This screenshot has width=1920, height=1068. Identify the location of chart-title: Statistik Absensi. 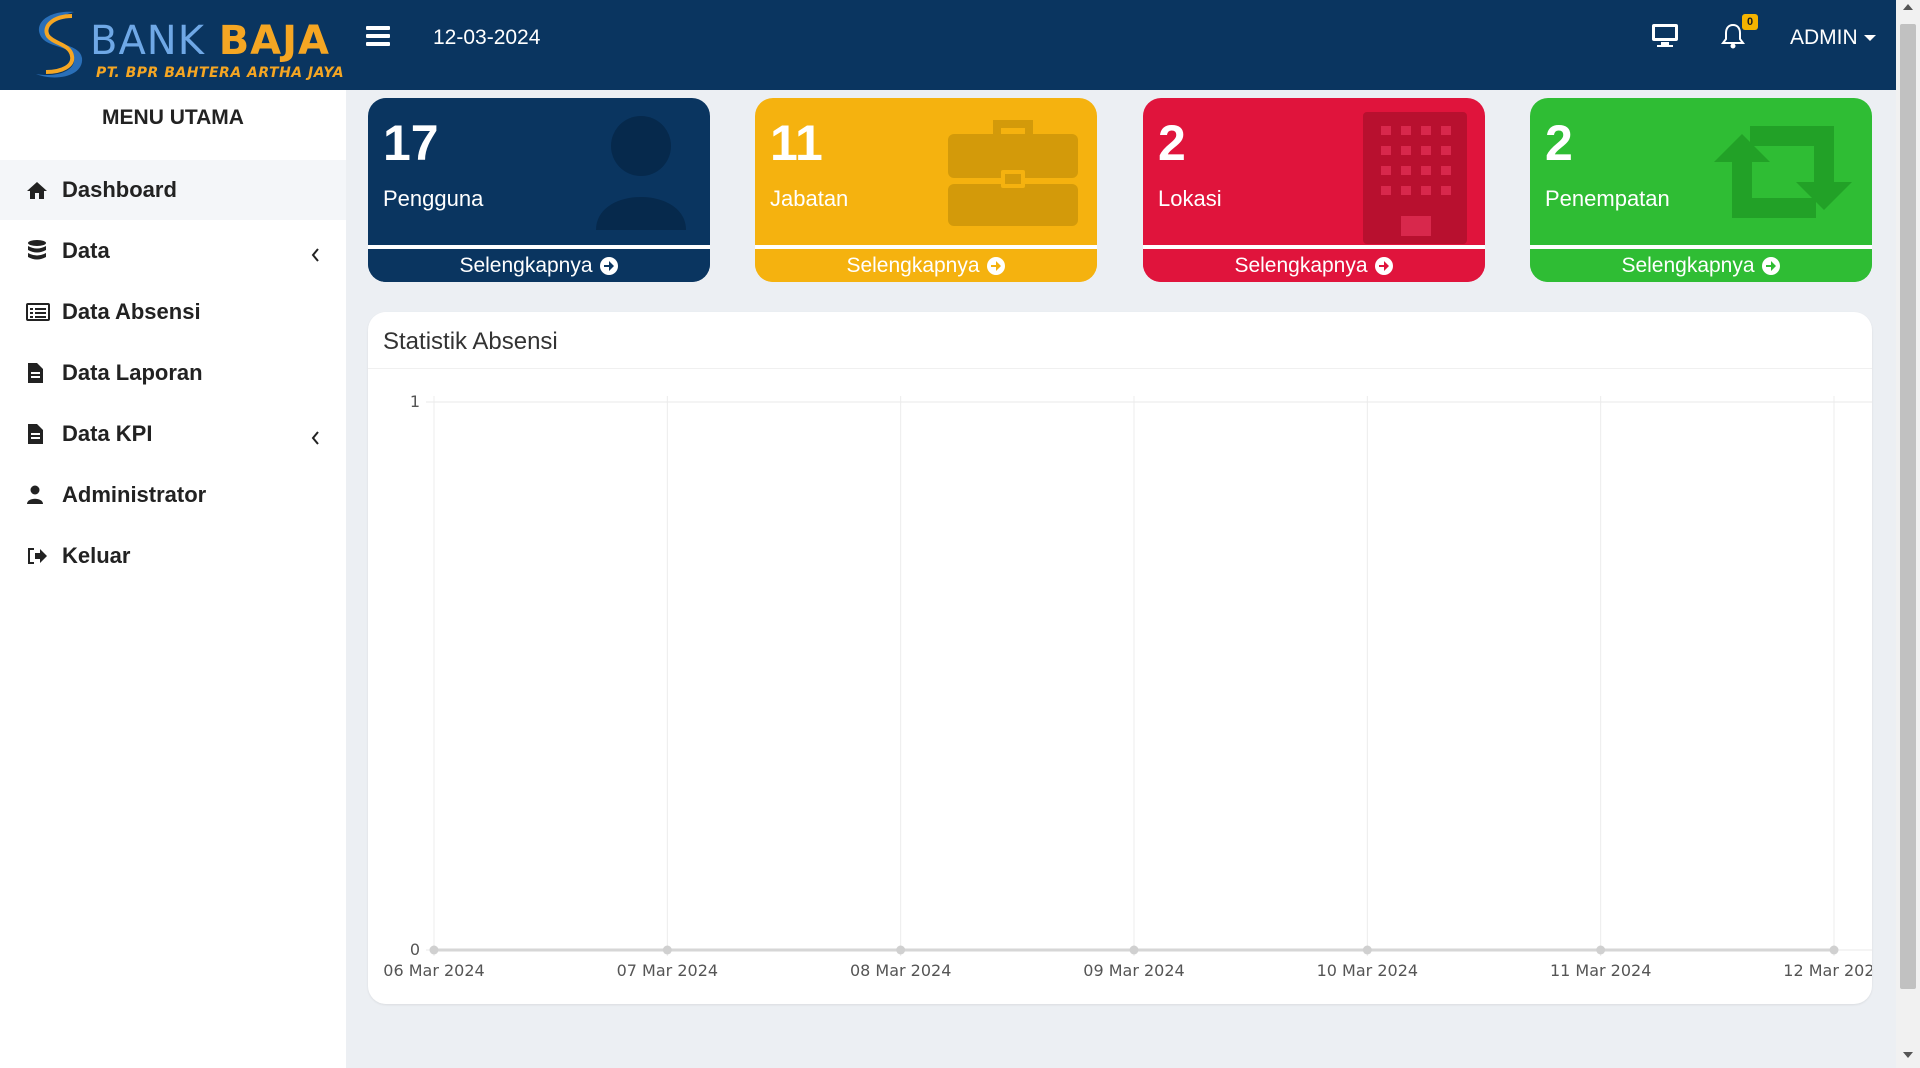
(470, 341).